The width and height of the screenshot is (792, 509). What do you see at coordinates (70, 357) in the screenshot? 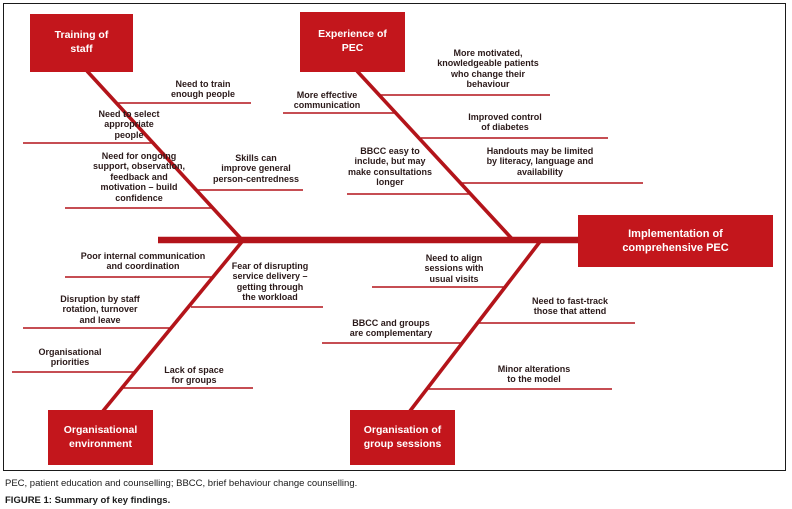
I see `branch-label-org-priorities: Organisational priorities` at bounding box center [70, 357].